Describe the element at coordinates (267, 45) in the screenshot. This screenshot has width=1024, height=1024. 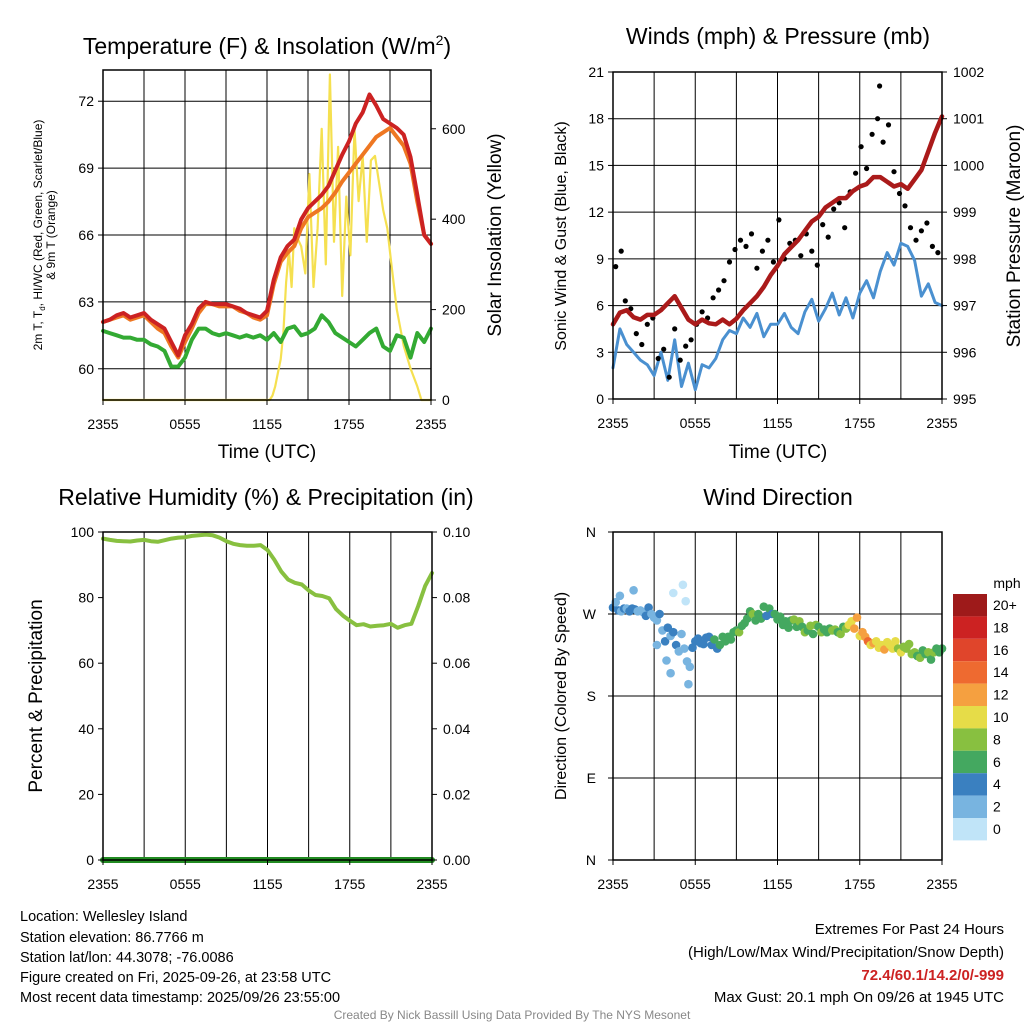
I see `temp-chart-title: Temperature (F) & Insolation (W/m2)` at that location.